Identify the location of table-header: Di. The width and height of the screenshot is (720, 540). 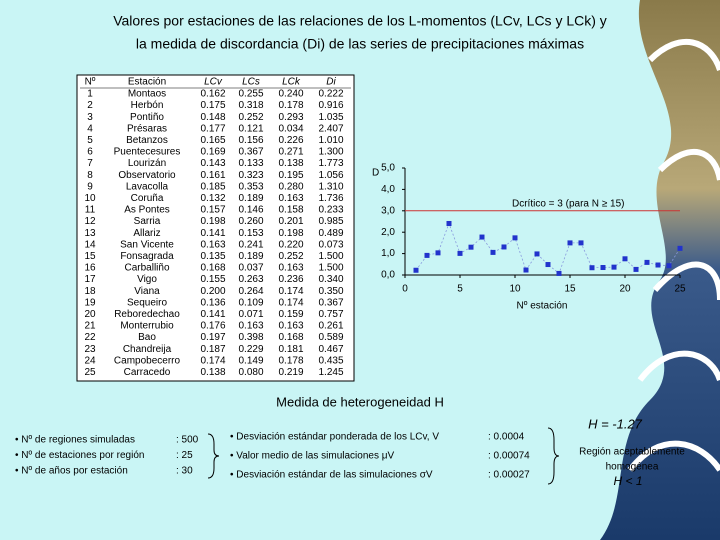
(331, 82).